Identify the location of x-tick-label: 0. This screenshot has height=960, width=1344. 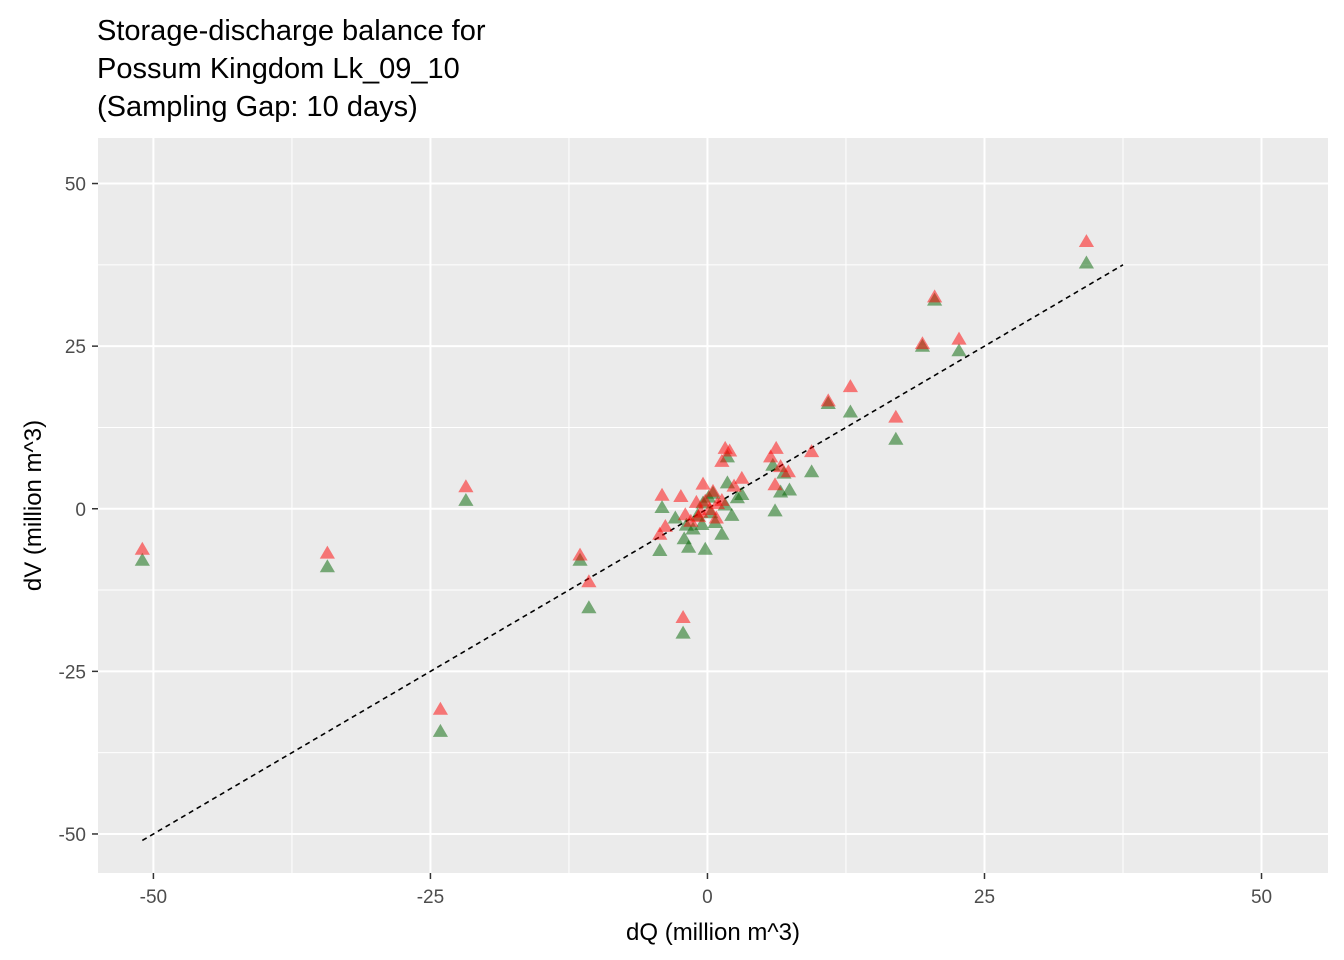
(707, 897).